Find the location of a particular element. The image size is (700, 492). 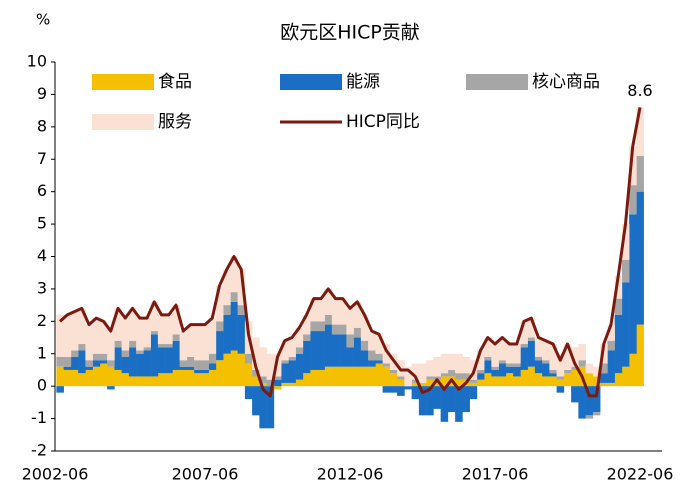

y-tick-label: 4 is located at coordinates (42, 255).